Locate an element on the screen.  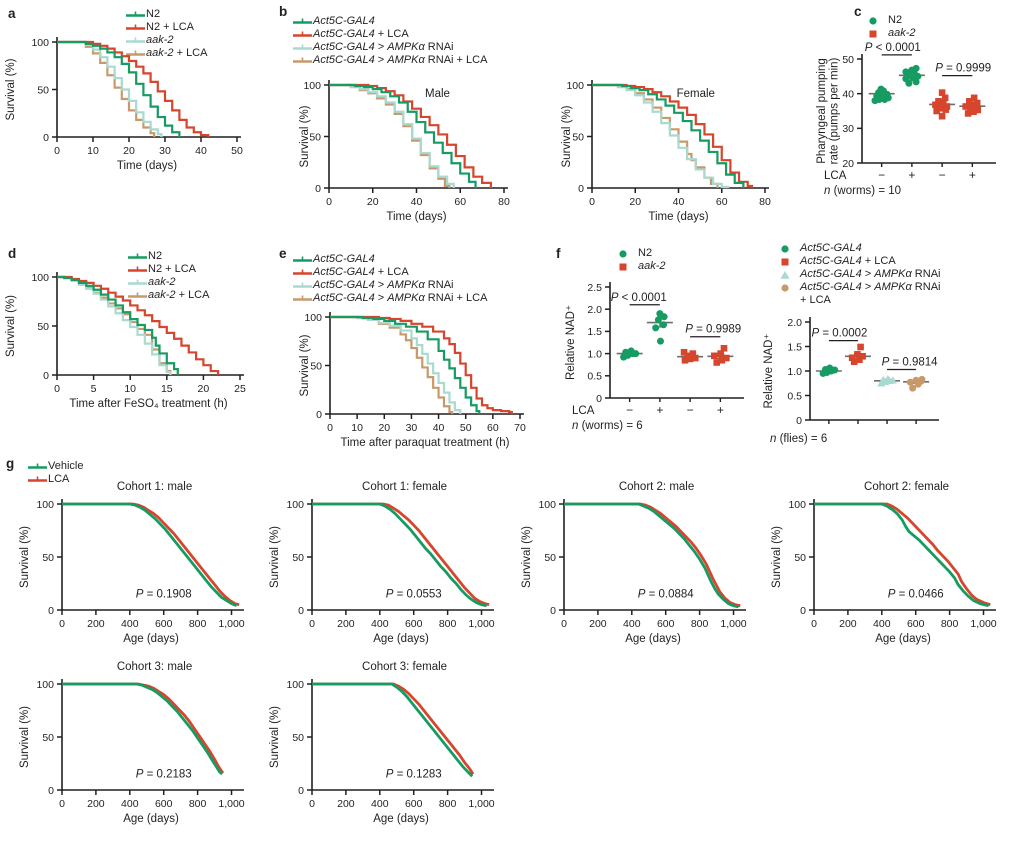
legend-item: aak-2 is located at coordinates (642, 266).